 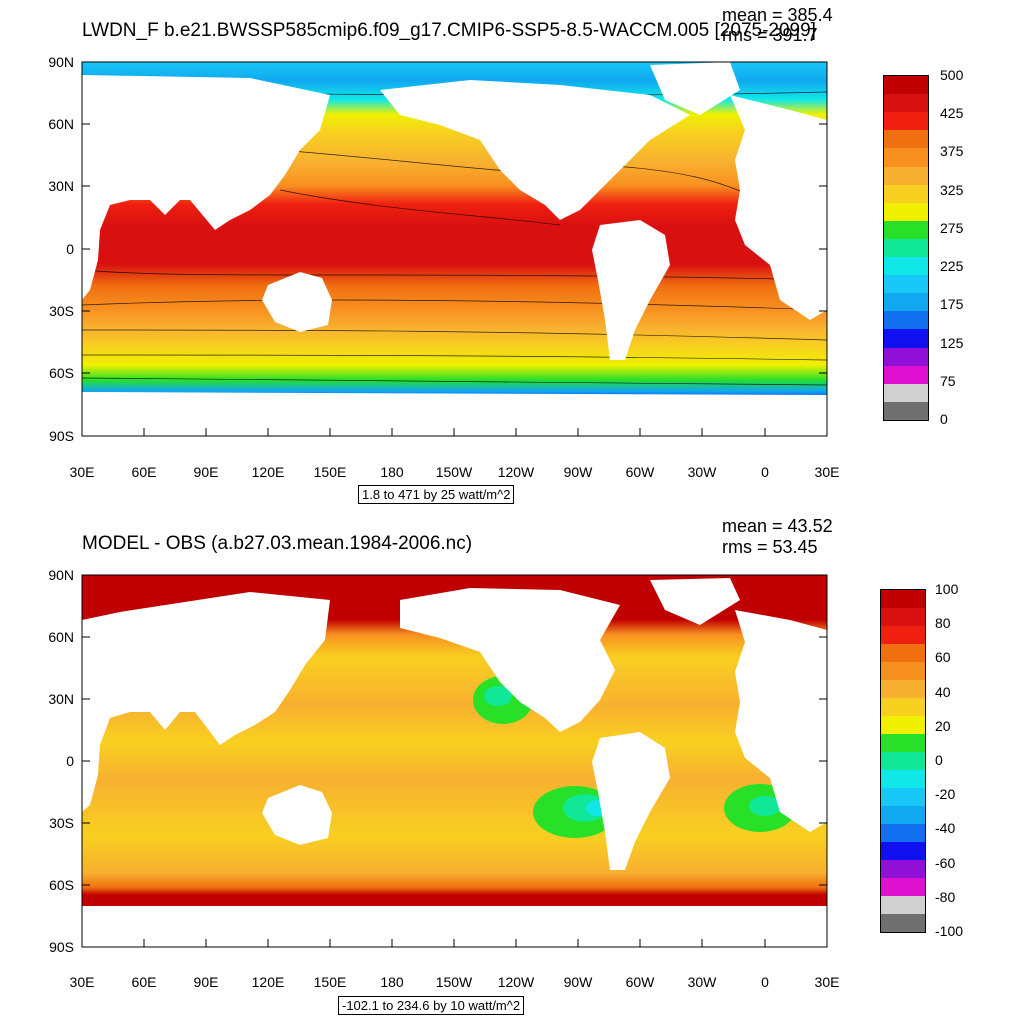 I want to click on panel2-ytick-30n: 30N, so click(x=61, y=699).